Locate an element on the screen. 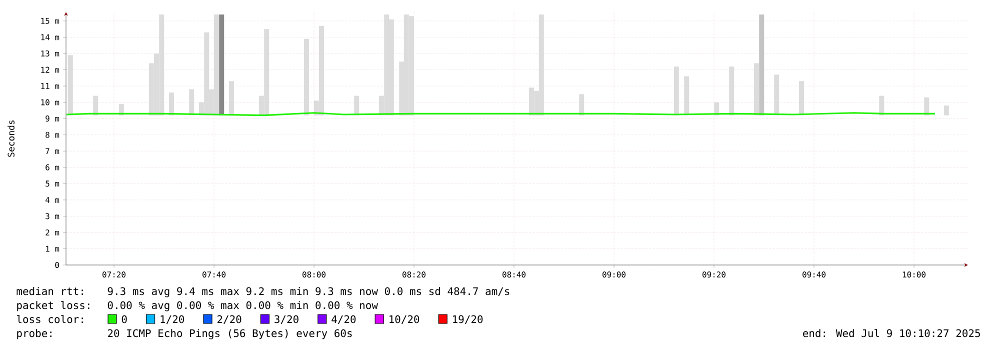 Image resolution: width=997 pixels, height=347 pixels. text: 20 ICMP Echo Pings (56 Bytes) every 60s is located at coordinates (230, 334).